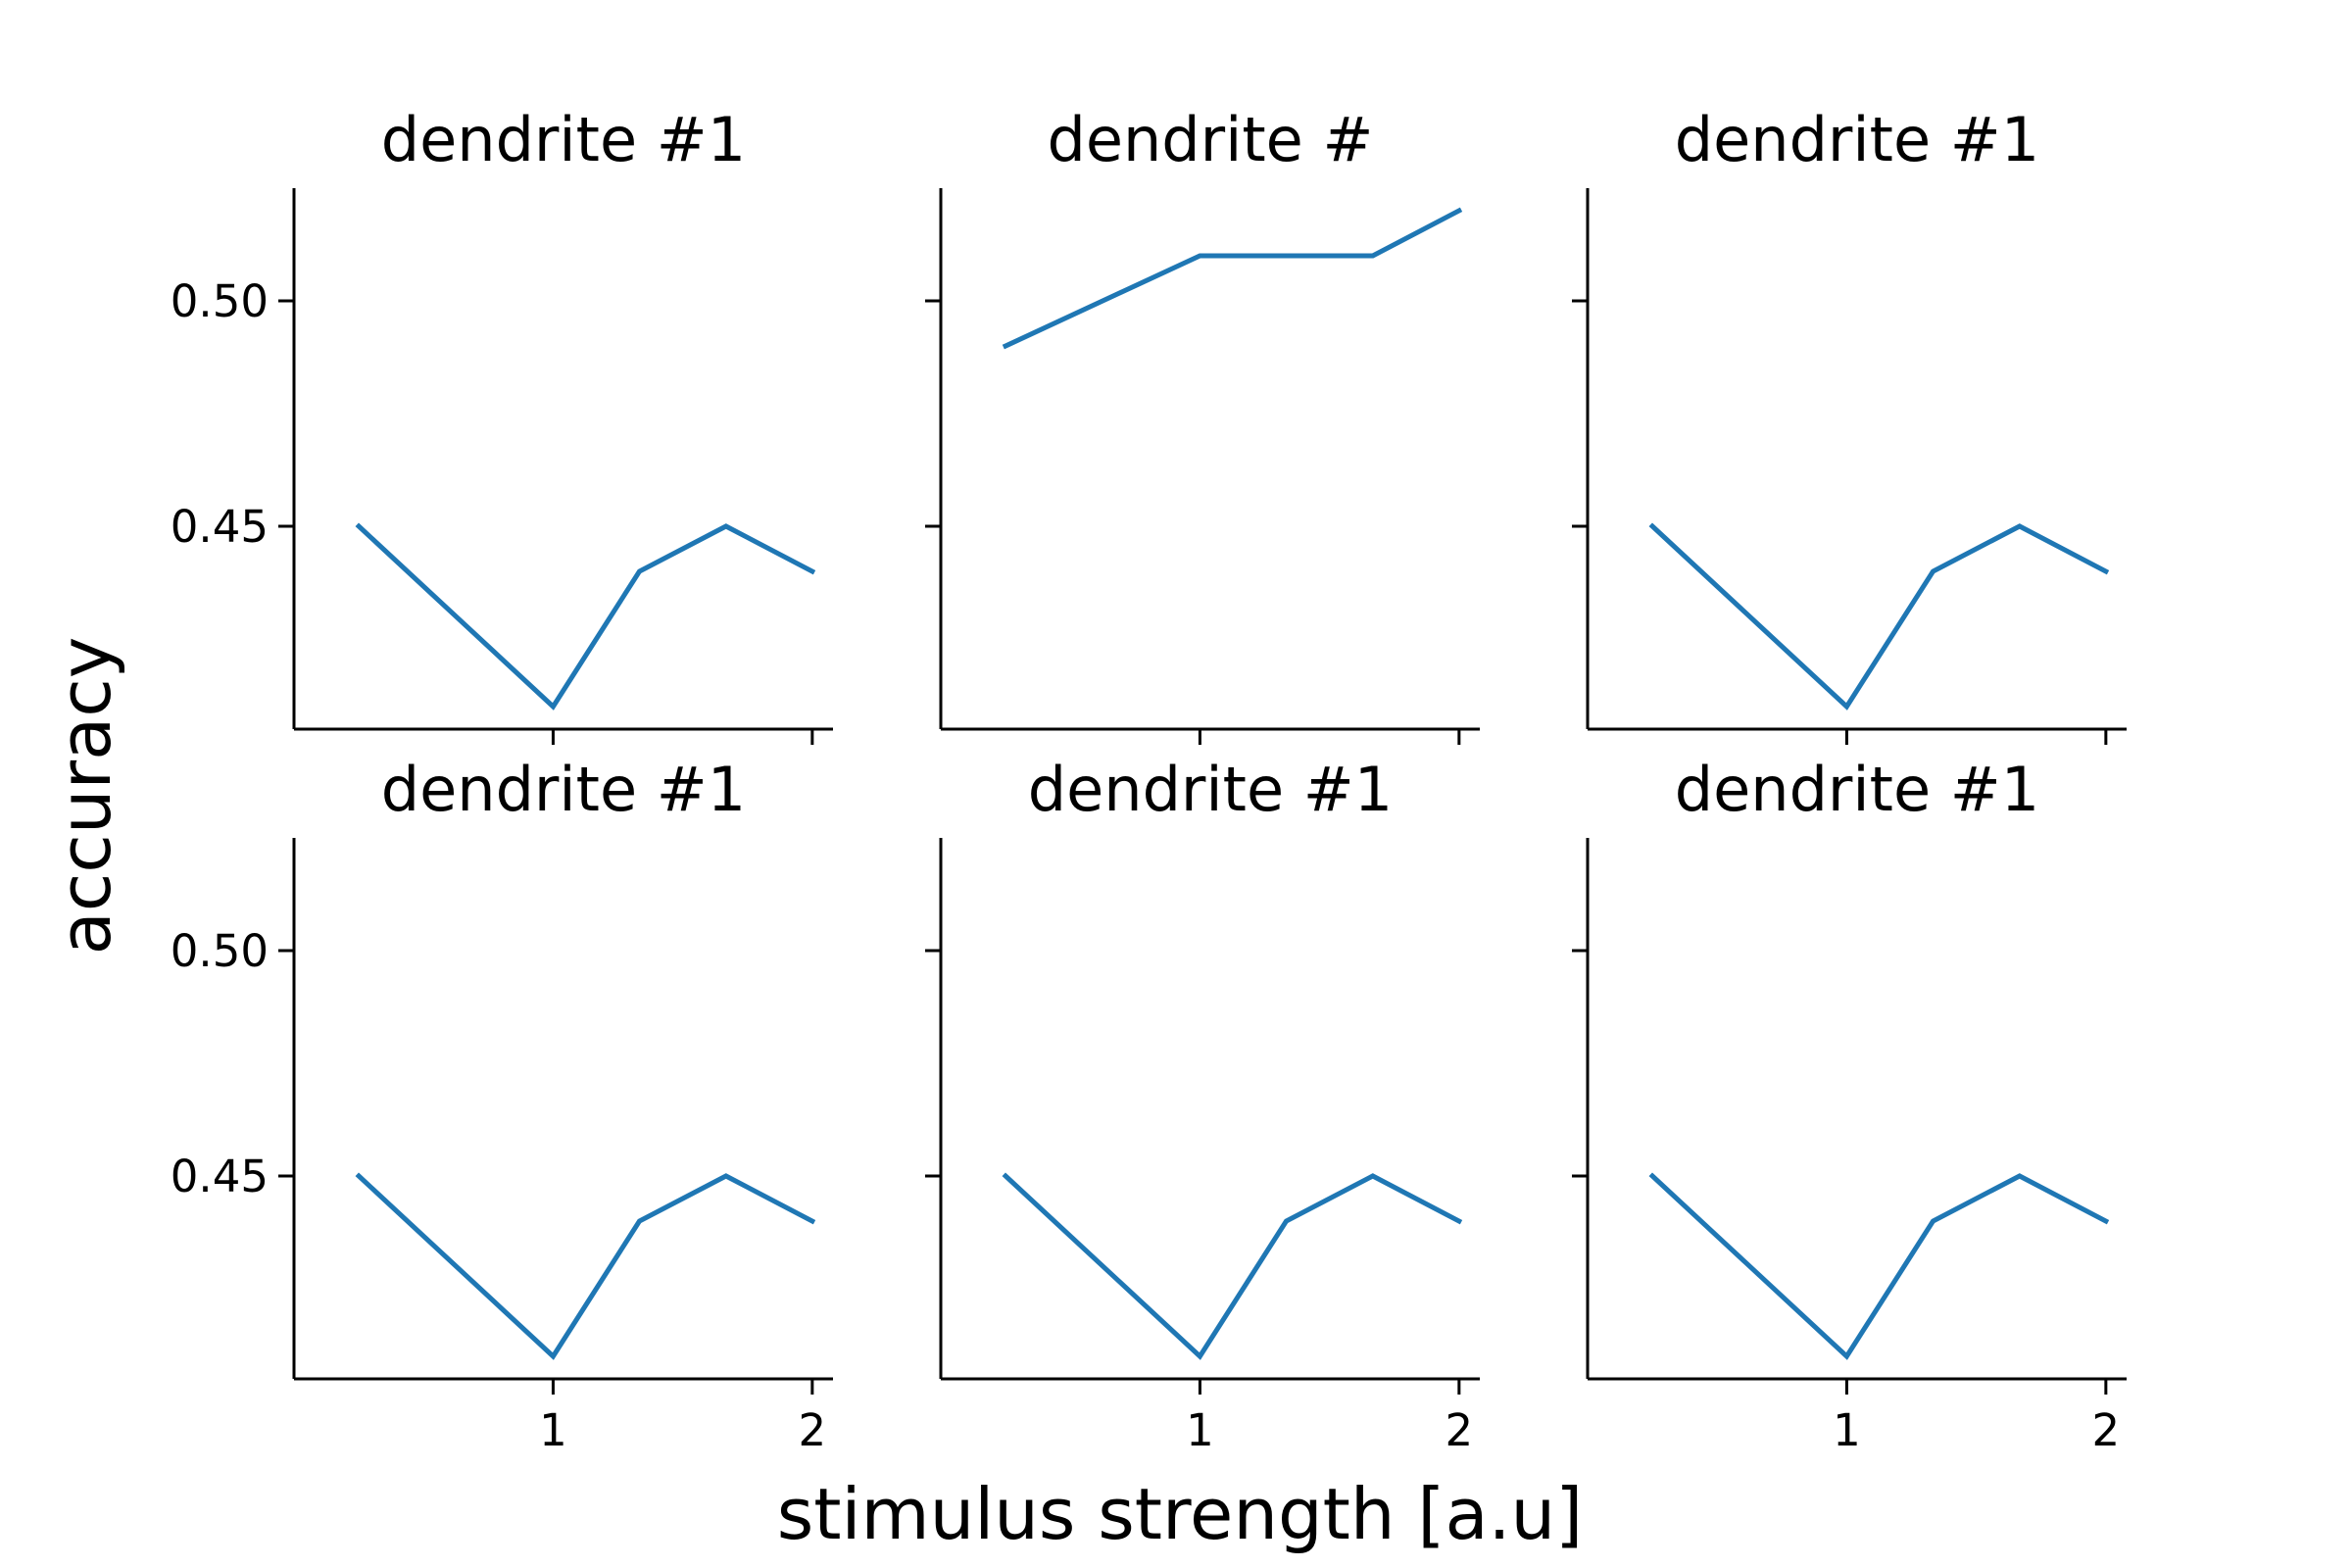  What do you see at coordinates (1211, 139) in the screenshot?
I see `subplot-title: dendrite #` at bounding box center [1211, 139].